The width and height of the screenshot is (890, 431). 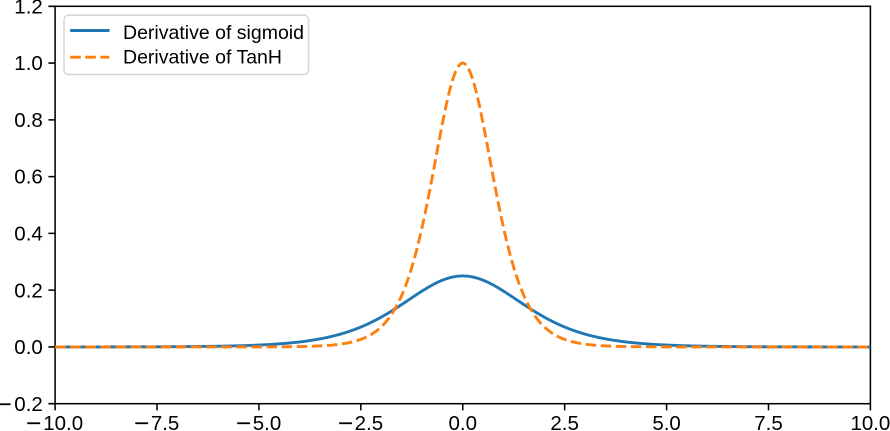 I want to click on svg-text: 1.0, so click(x=28, y=63).